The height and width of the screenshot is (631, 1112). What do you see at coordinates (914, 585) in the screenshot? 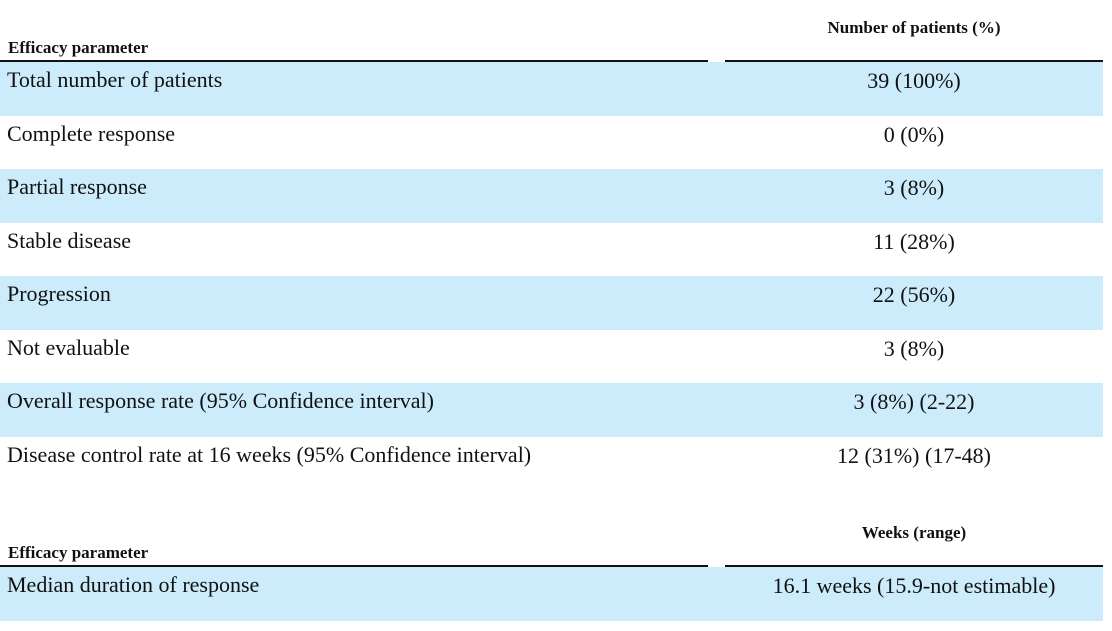
I see `row-value: 16.1 weeks (15.9-not estimable)` at bounding box center [914, 585].